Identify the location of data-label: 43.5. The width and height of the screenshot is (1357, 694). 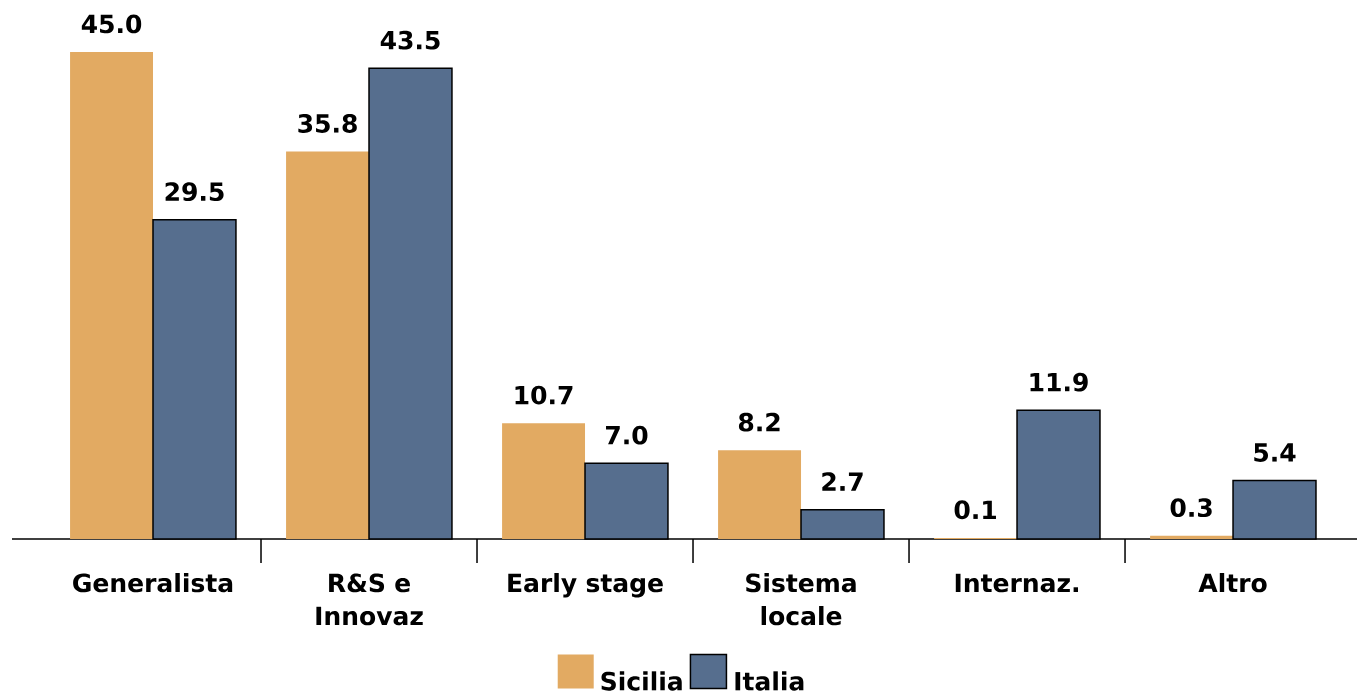
(410, 40).